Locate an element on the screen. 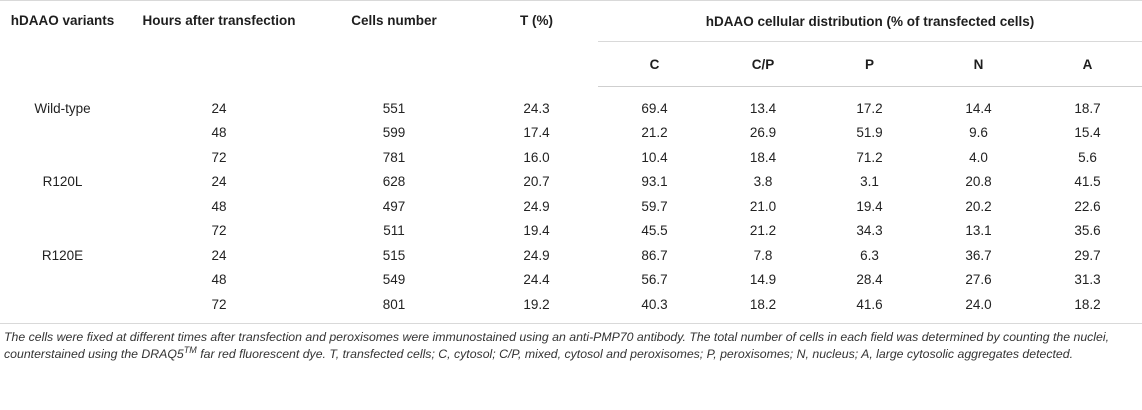 This screenshot has width=1142, height=410. cell-c: 93.1 is located at coordinates (654, 182).